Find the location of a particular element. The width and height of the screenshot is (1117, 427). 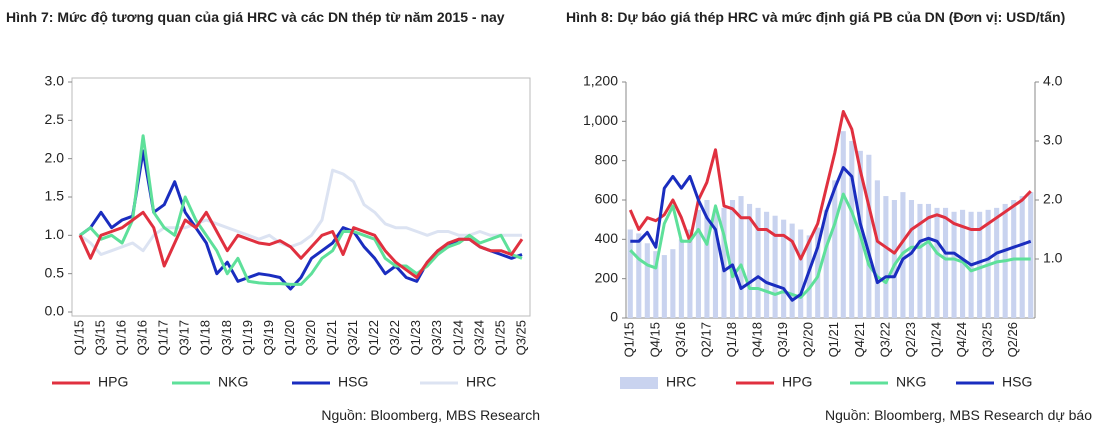

x-tick-label: Q2/20 is located at coordinates (808, 339).